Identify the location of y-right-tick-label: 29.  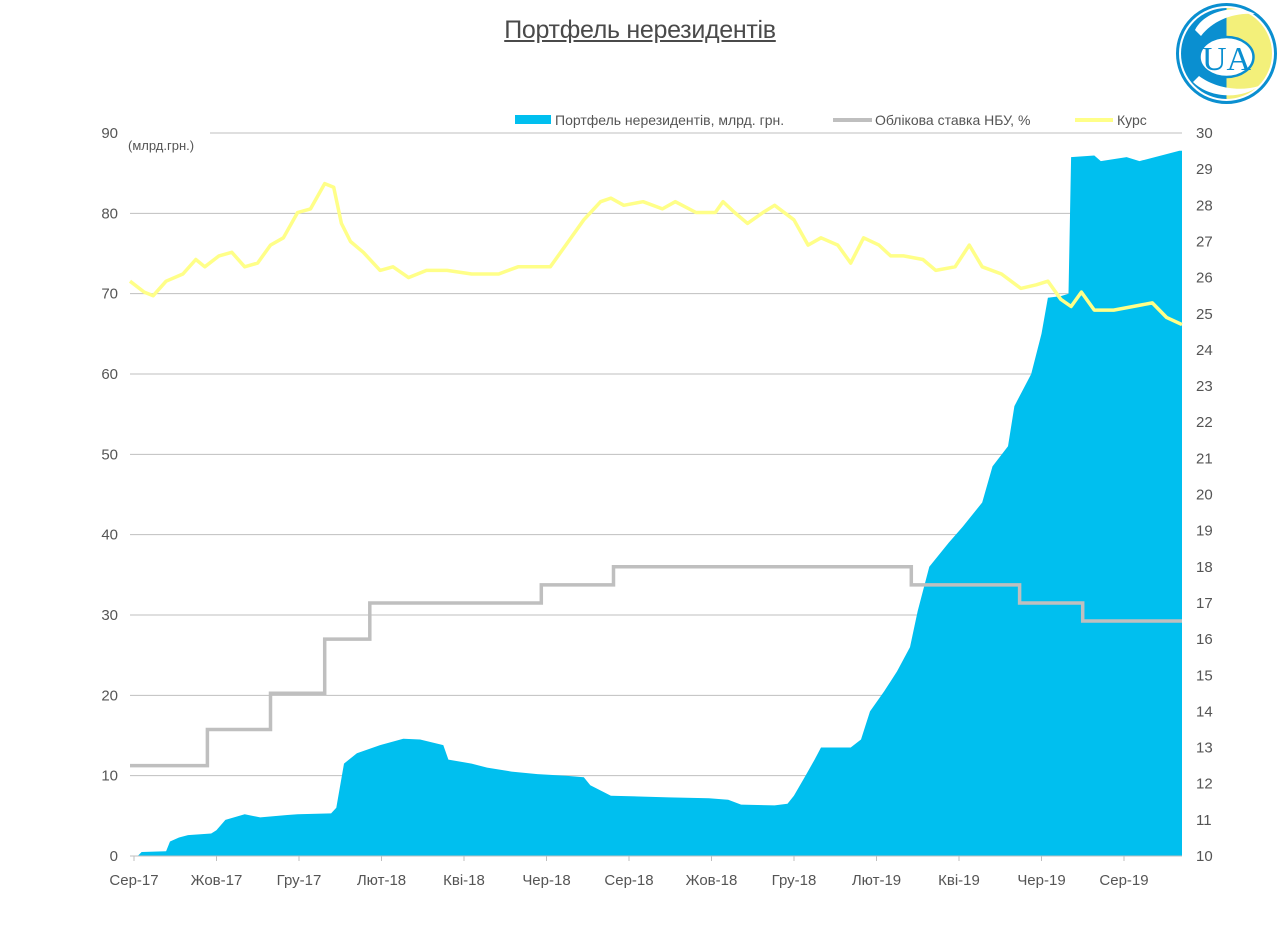
(1204, 169).